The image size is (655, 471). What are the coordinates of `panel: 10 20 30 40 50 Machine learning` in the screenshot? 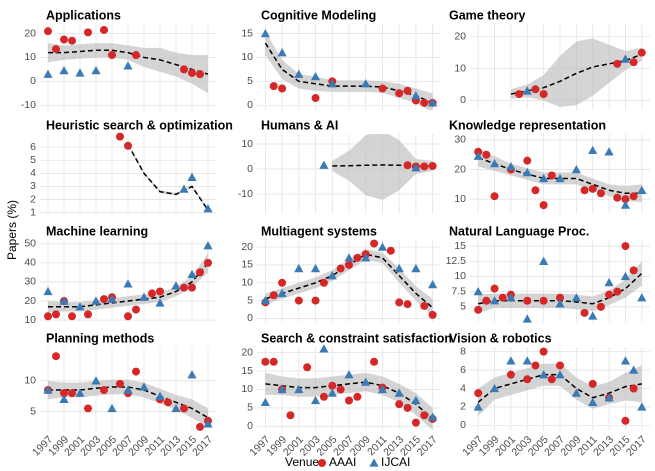 It's located at (120, 275).